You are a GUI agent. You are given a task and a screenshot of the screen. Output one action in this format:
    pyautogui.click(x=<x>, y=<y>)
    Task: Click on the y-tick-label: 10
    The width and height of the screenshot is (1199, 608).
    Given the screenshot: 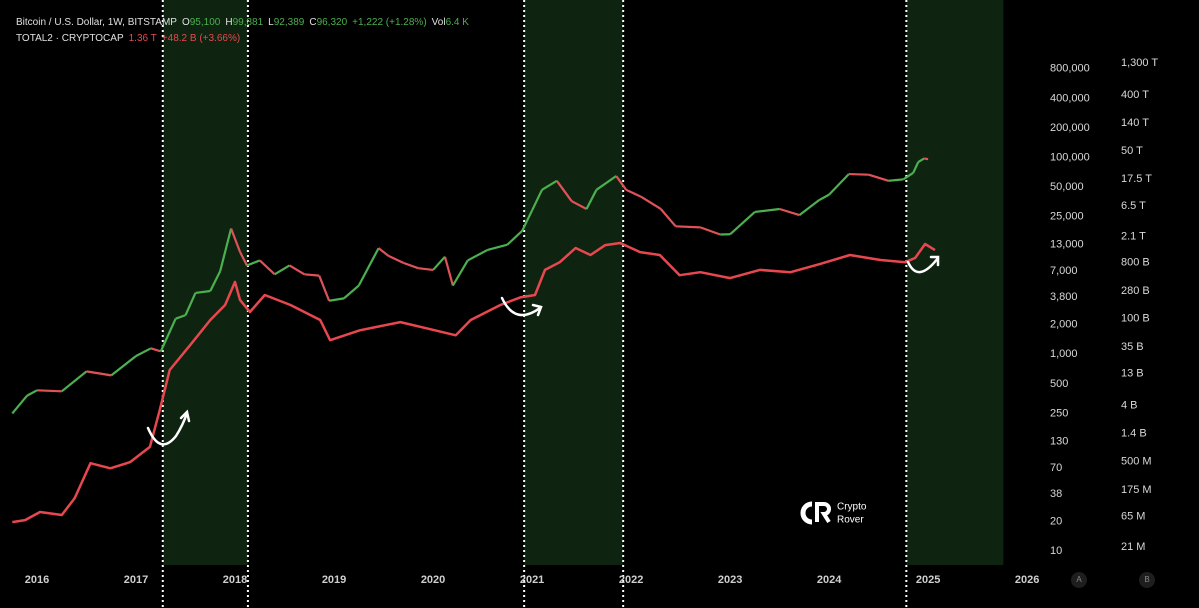 What is the action you would take?
    pyautogui.click(x=1056, y=551)
    